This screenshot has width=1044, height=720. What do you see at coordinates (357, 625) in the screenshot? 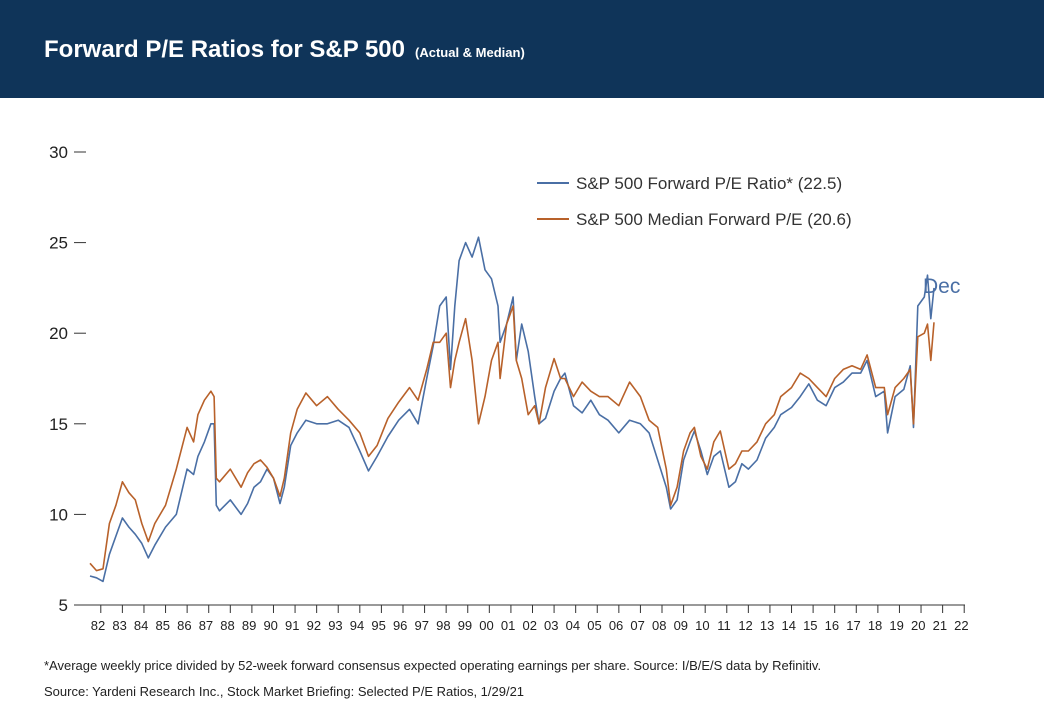
I see `x-tick-label: 94` at bounding box center [357, 625].